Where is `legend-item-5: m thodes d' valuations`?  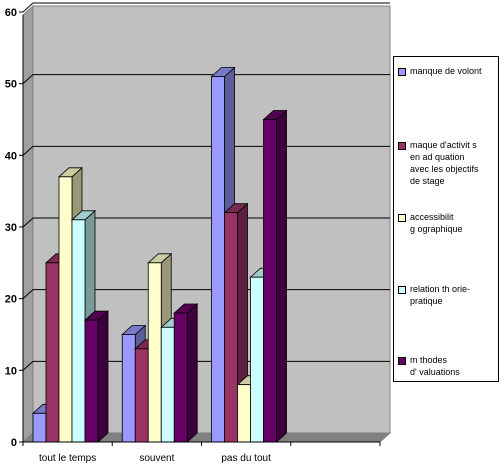 legend-item-5: m thodes d' valuations is located at coordinates (448, 366).